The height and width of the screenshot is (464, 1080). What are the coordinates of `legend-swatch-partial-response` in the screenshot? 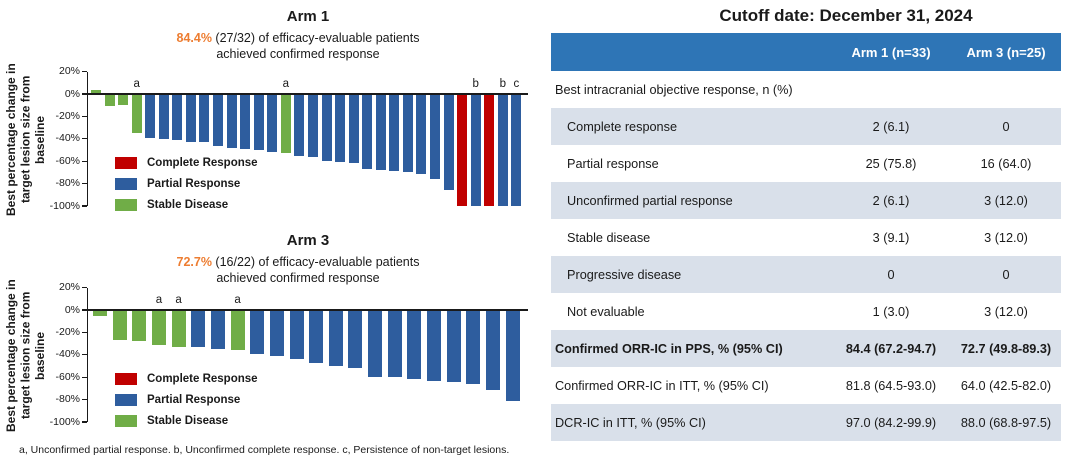 It's located at (126, 183).